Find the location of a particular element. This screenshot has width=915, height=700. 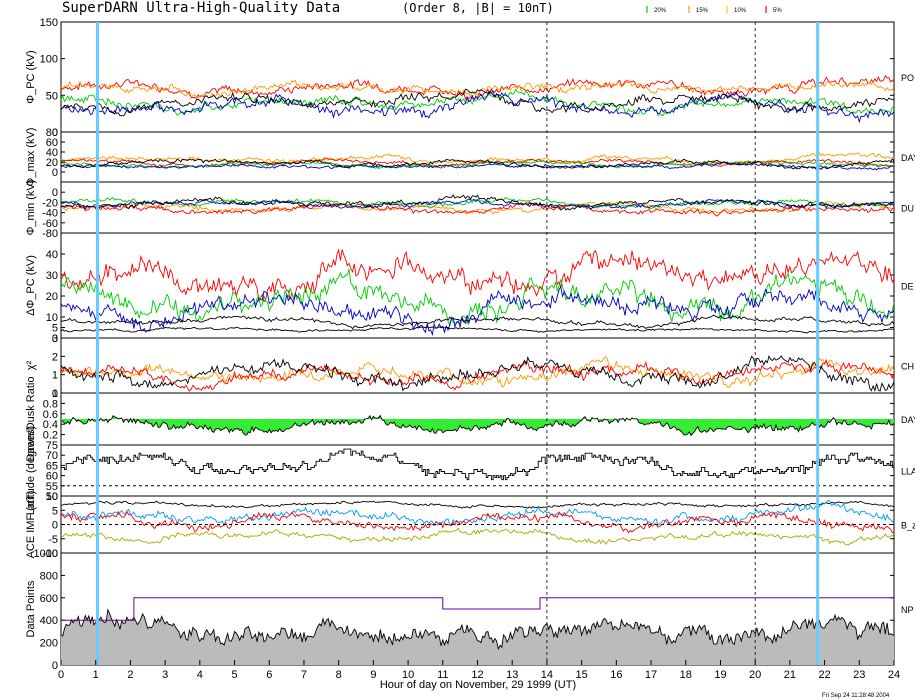

y-tick-label: 55 is located at coordinates (52, 487).